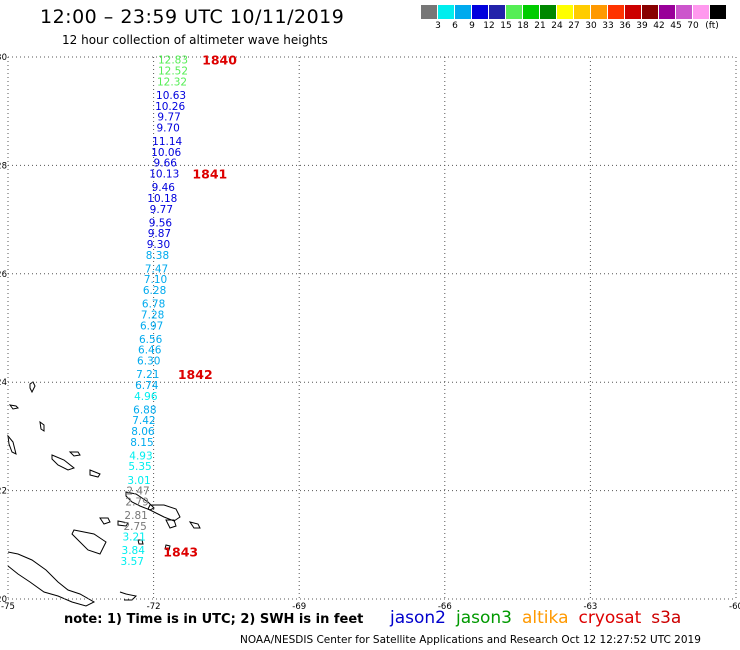 The height and width of the screenshot is (650, 740). I want to click on wave-height-value: 2.75, so click(134, 527).